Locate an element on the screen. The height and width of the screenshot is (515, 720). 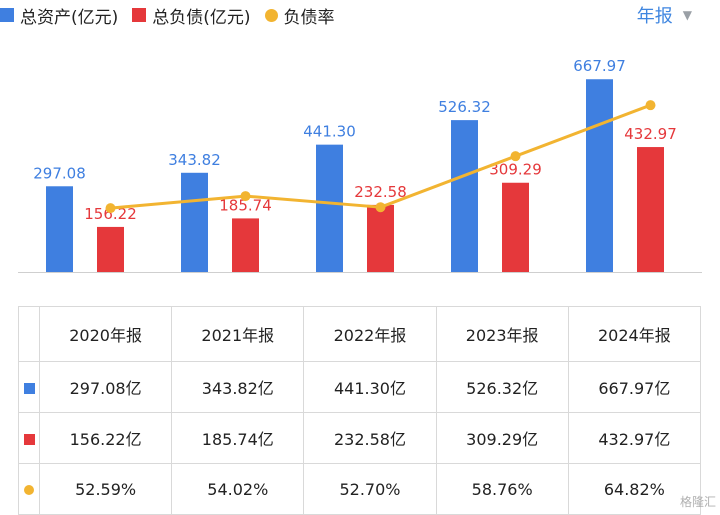
table-cell: 526.32亿 is located at coordinates (502, 387).